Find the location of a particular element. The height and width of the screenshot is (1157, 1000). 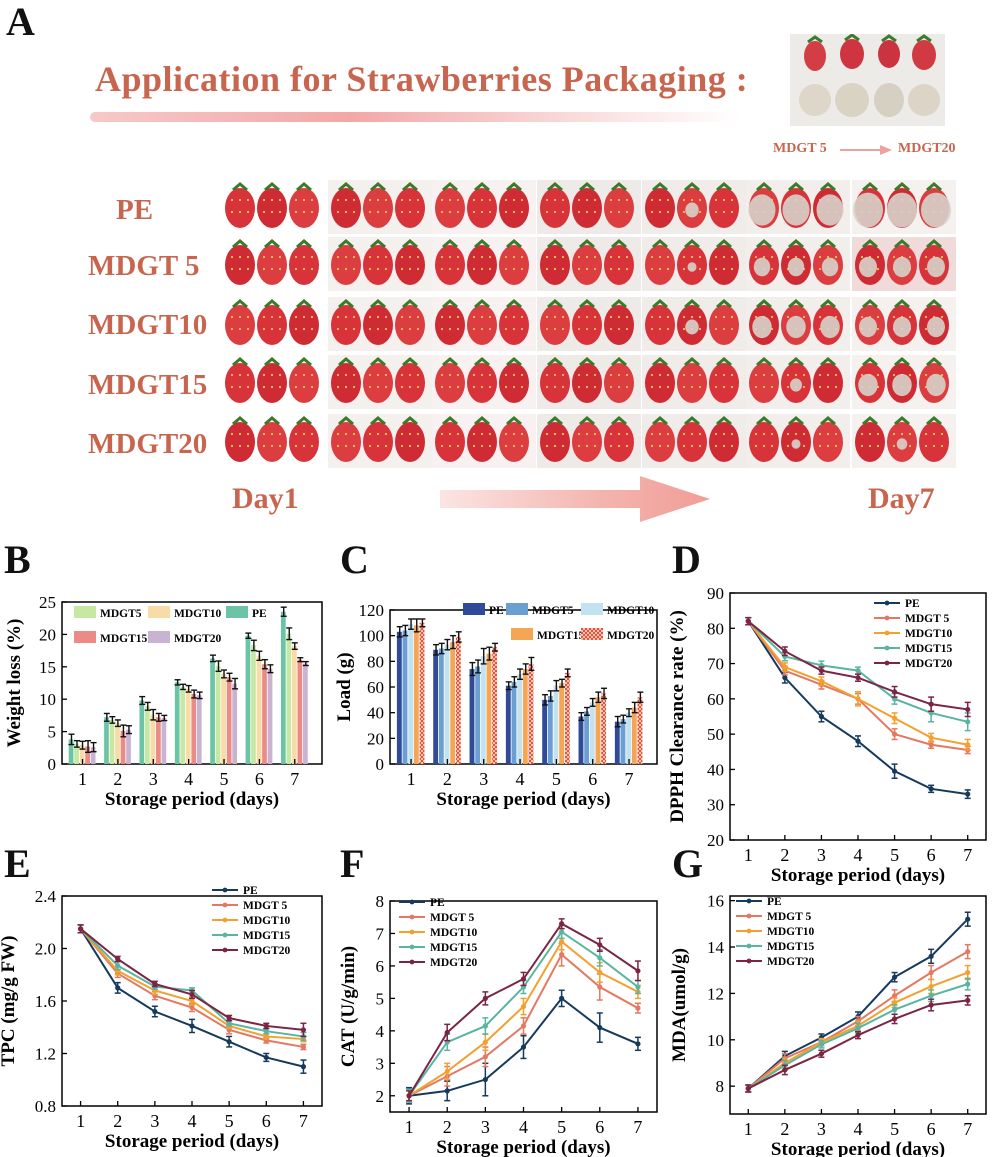

legend-label: MDGT20 is located at coordinates (631, 636).